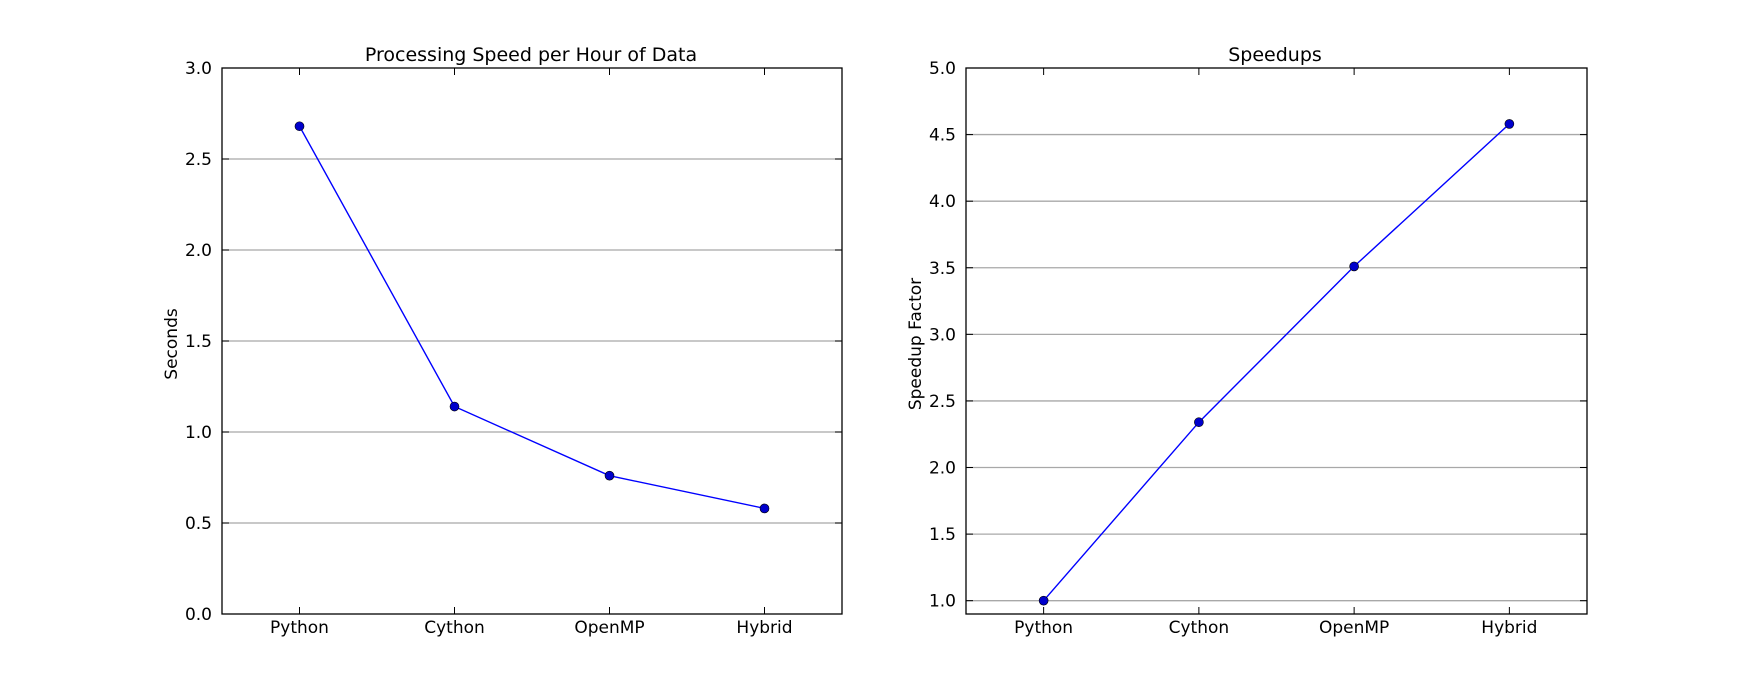  Describe the element at coordinates (942, 69) in the screenshot. I see `y-tick-label: 5.0` at that location.